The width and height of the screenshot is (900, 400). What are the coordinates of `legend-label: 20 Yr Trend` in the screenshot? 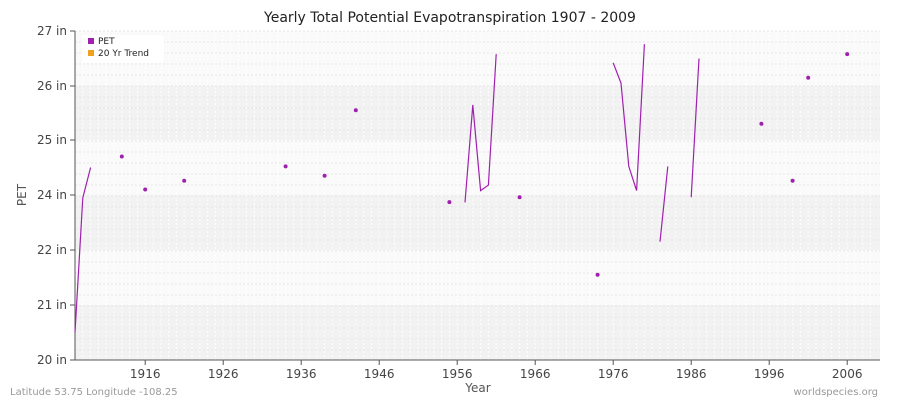 It's located at (123, 54).